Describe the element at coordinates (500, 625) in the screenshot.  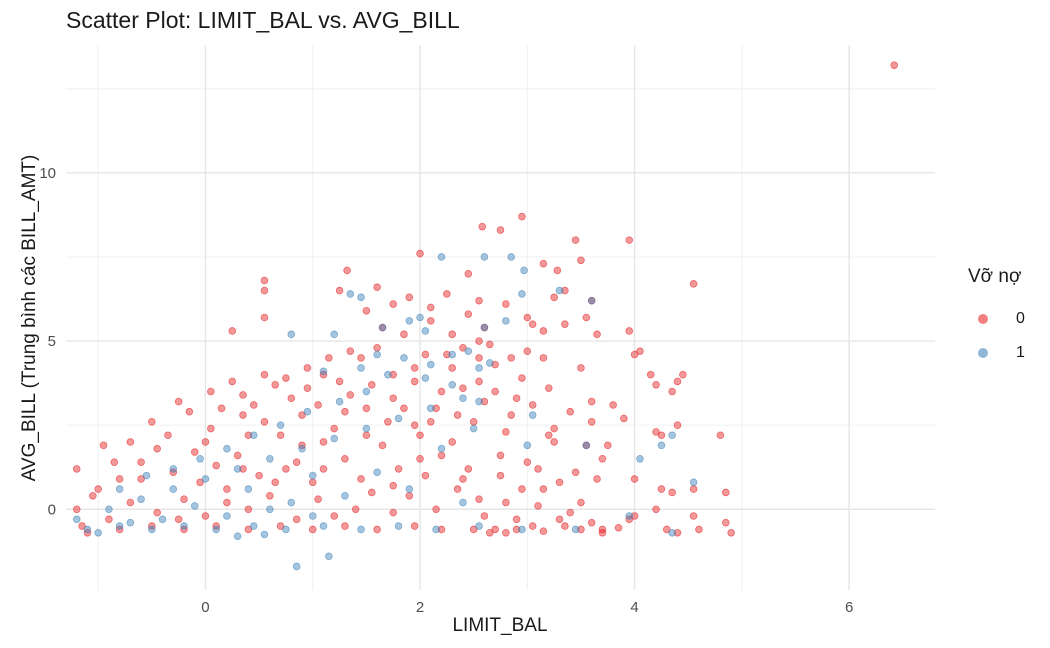
I see `x-axis-label: LIMIT_BAL` at that location.